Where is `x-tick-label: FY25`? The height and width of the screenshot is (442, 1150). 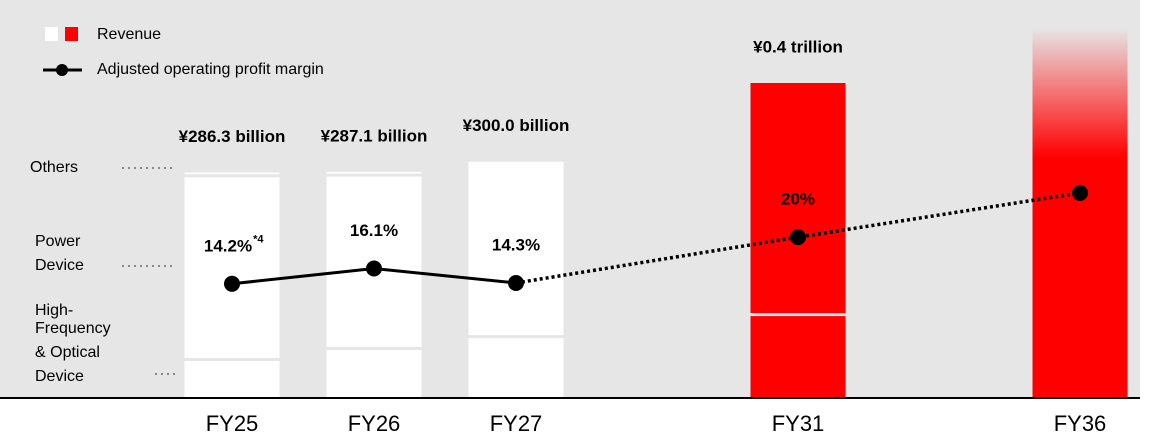
x-tick-label: FY25 is located at coordinates (232, 423).